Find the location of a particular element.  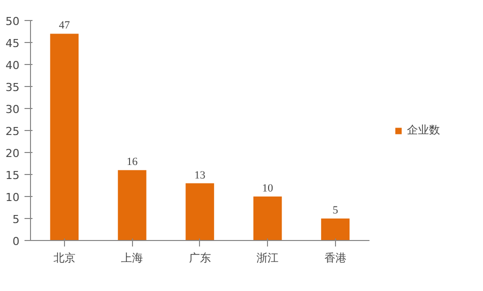

data-label: 13 is located at coordinates (200, 175).